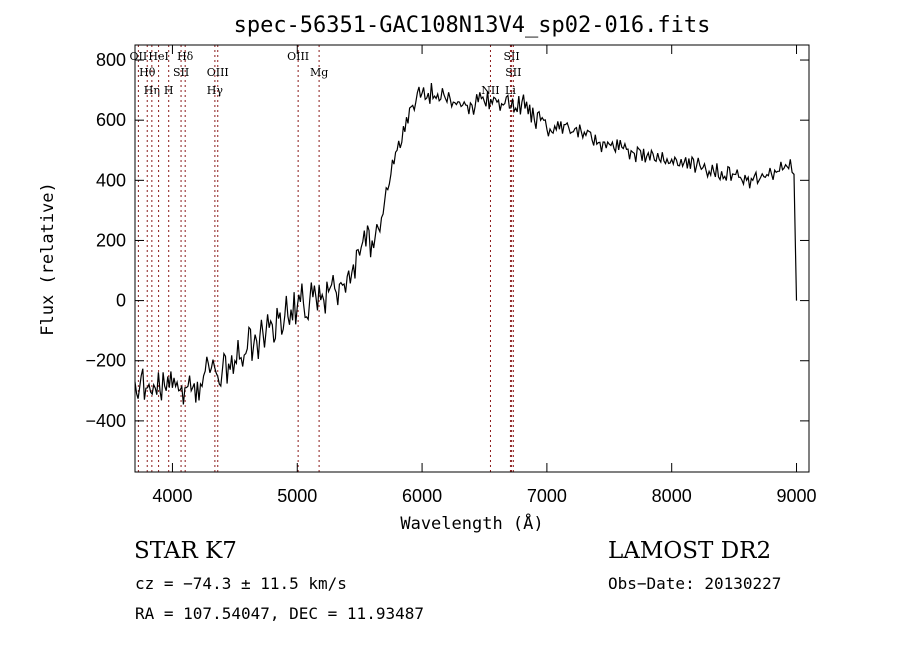  Describe the element at coordinates (297, 496) in the screenshot. I see `x-tick-label: 5000` at that location.